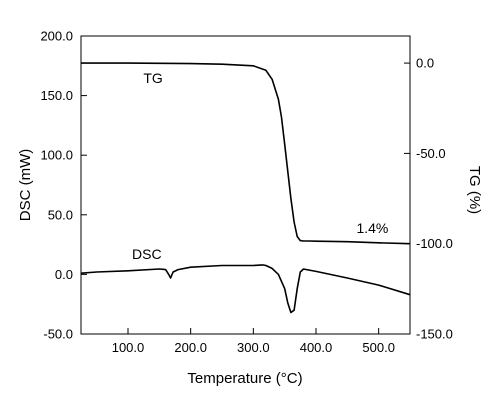 The image size is (493, 409). I want to click on y-right-tick-label: -50.0, so click(431, 153).